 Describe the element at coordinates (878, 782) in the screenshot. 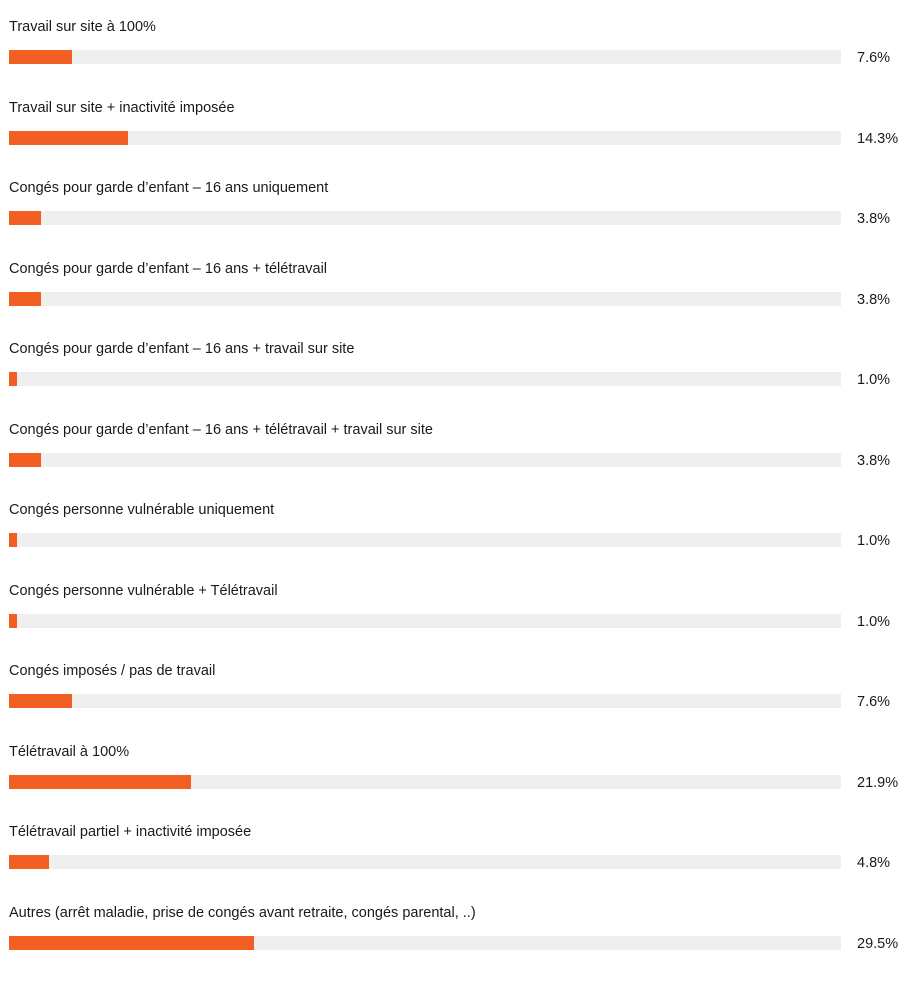

I see `value-label: 21.9%` at that location.